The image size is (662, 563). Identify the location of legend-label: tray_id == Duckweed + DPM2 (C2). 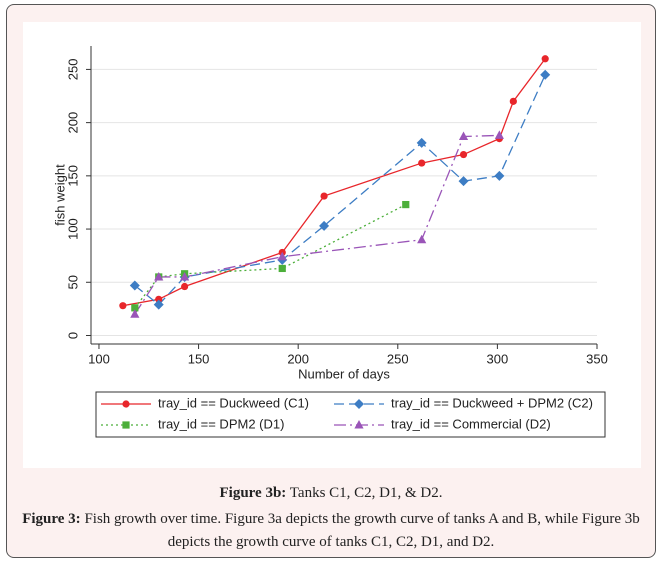
(492, 402).